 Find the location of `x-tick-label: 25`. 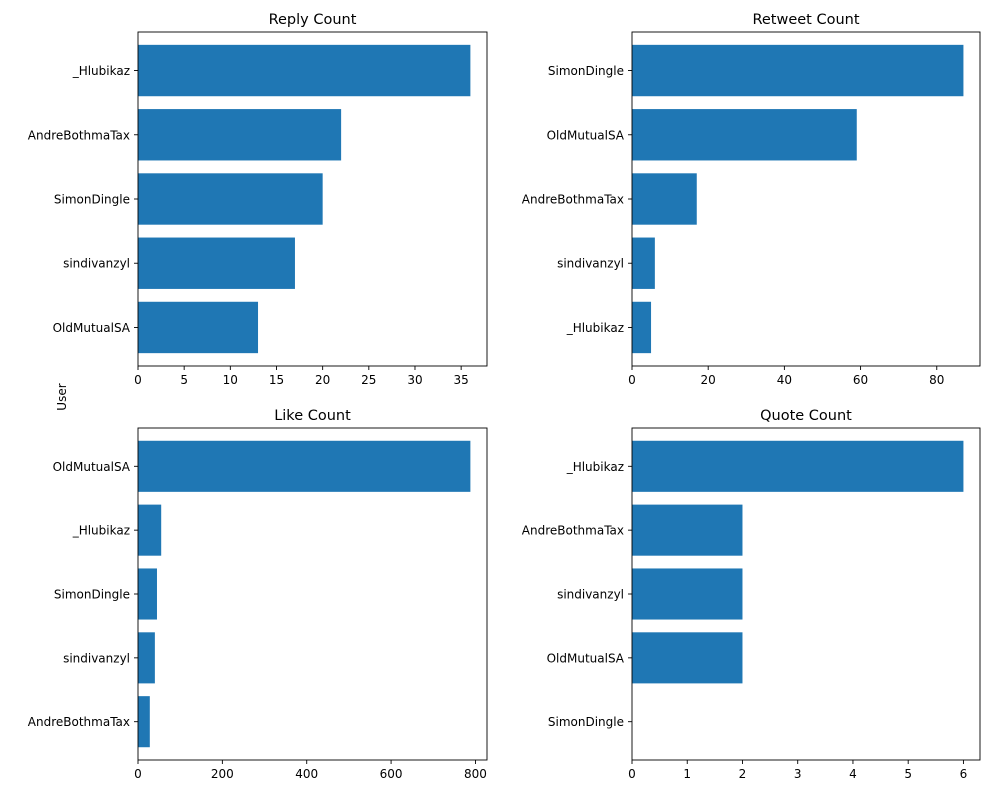

x-tick-label: 25 is located at coordinates (368, 380).